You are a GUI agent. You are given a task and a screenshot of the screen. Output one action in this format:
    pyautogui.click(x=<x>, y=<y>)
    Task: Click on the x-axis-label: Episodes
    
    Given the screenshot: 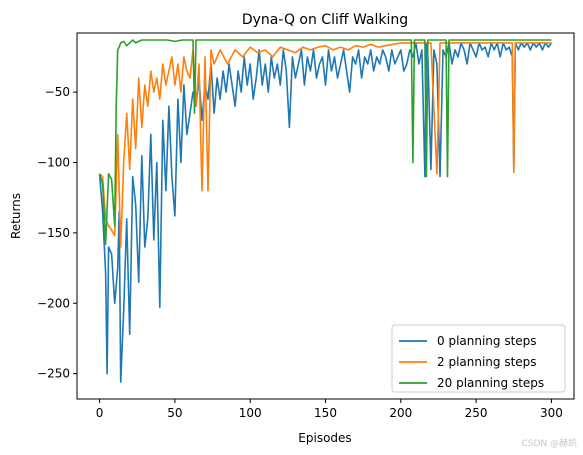 What is the action you would take?
    pyautogui.click(x=324, y=438)
    